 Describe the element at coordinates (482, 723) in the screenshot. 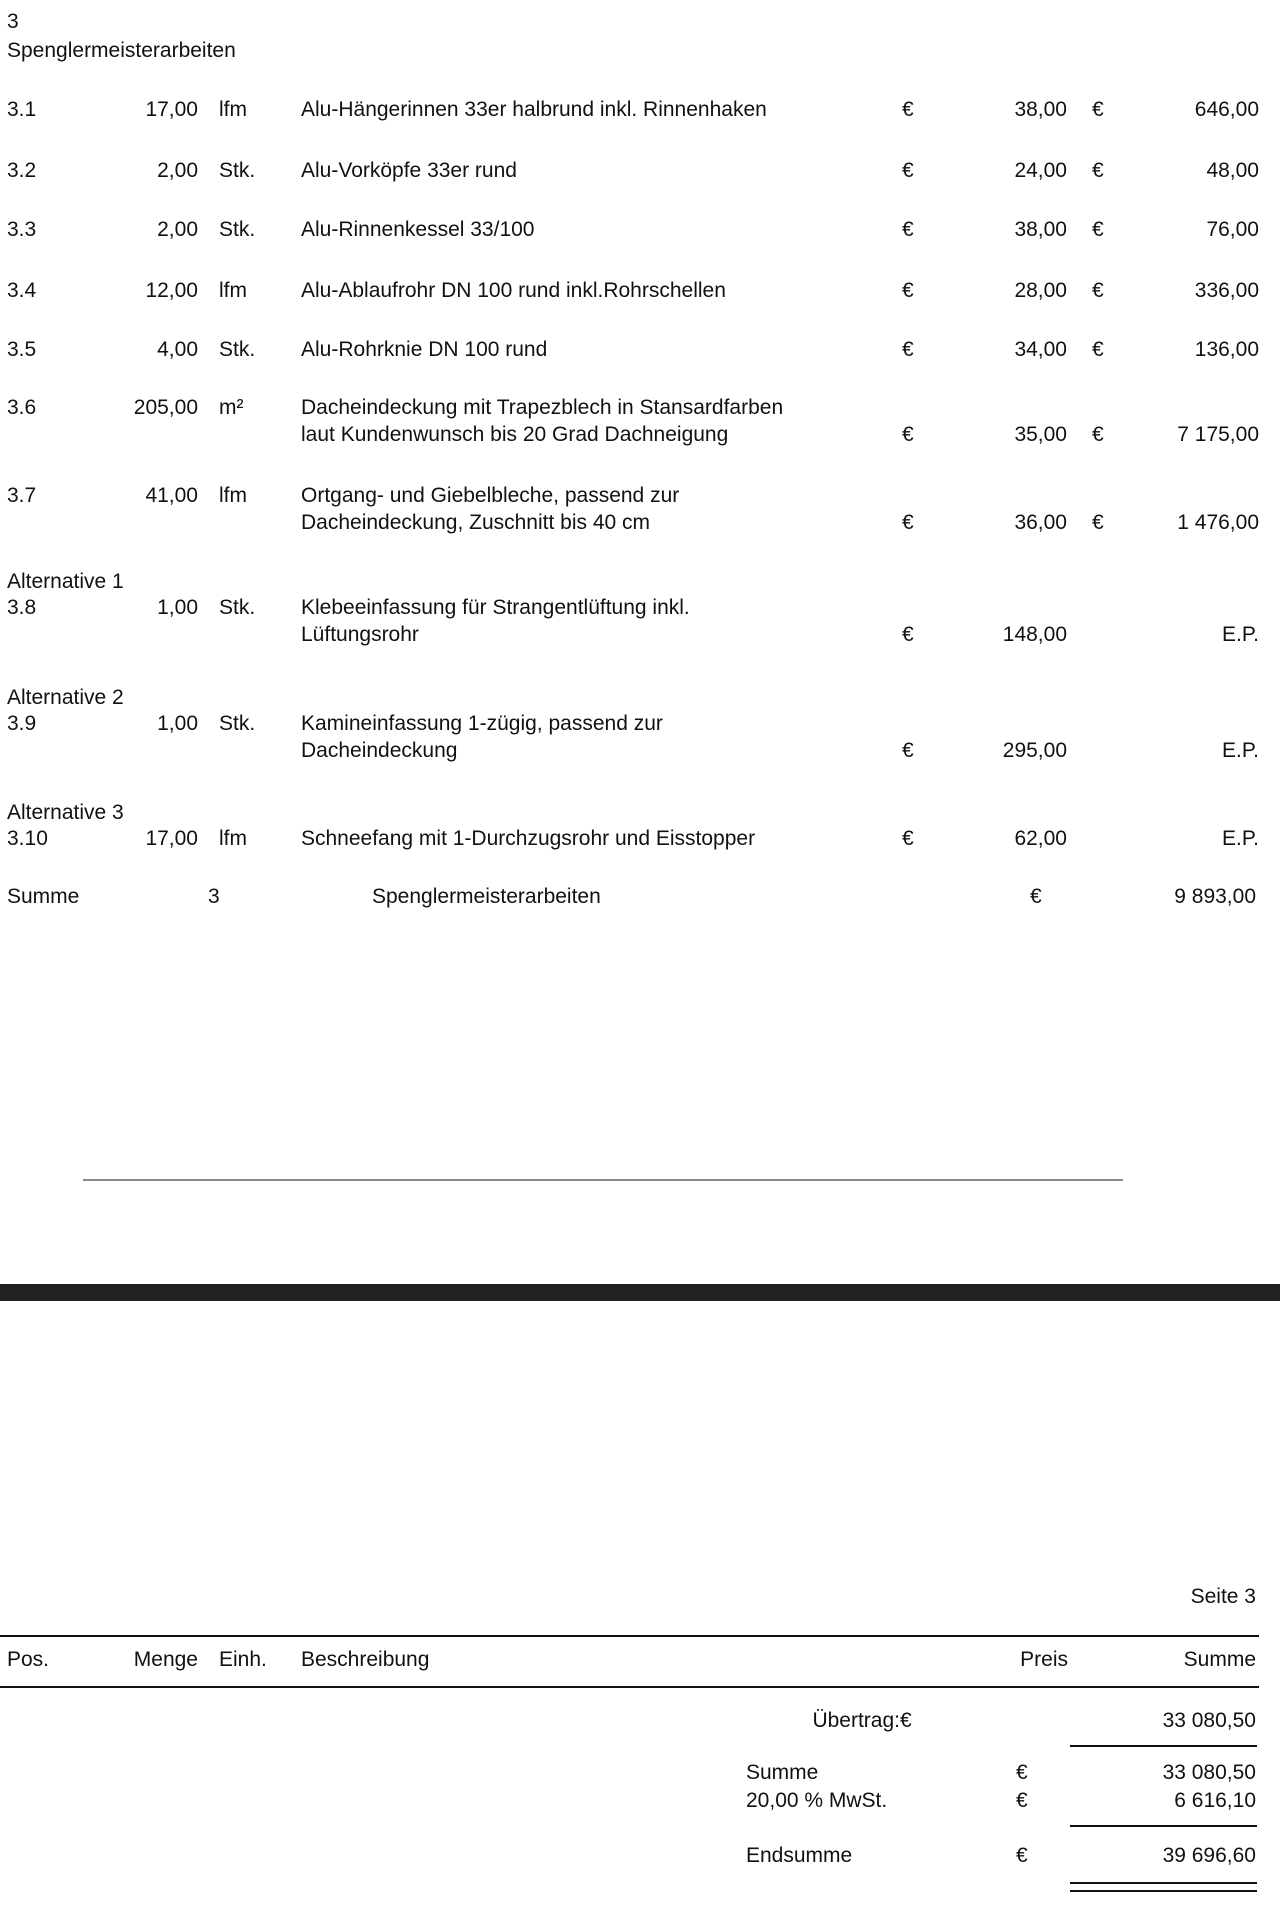

I see `item-description: Kamineinfassung 1-zügig, passend zur` at that location.